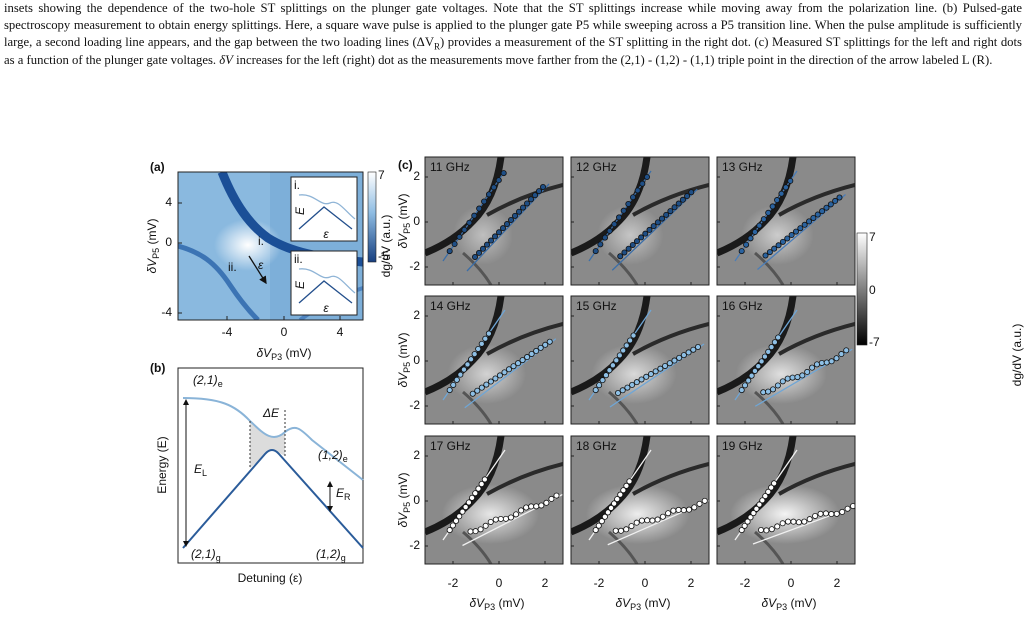  Describe the element at coordinates (596, 446) in the screenshot. I see `frequency-label: 18 GHz` at that location.